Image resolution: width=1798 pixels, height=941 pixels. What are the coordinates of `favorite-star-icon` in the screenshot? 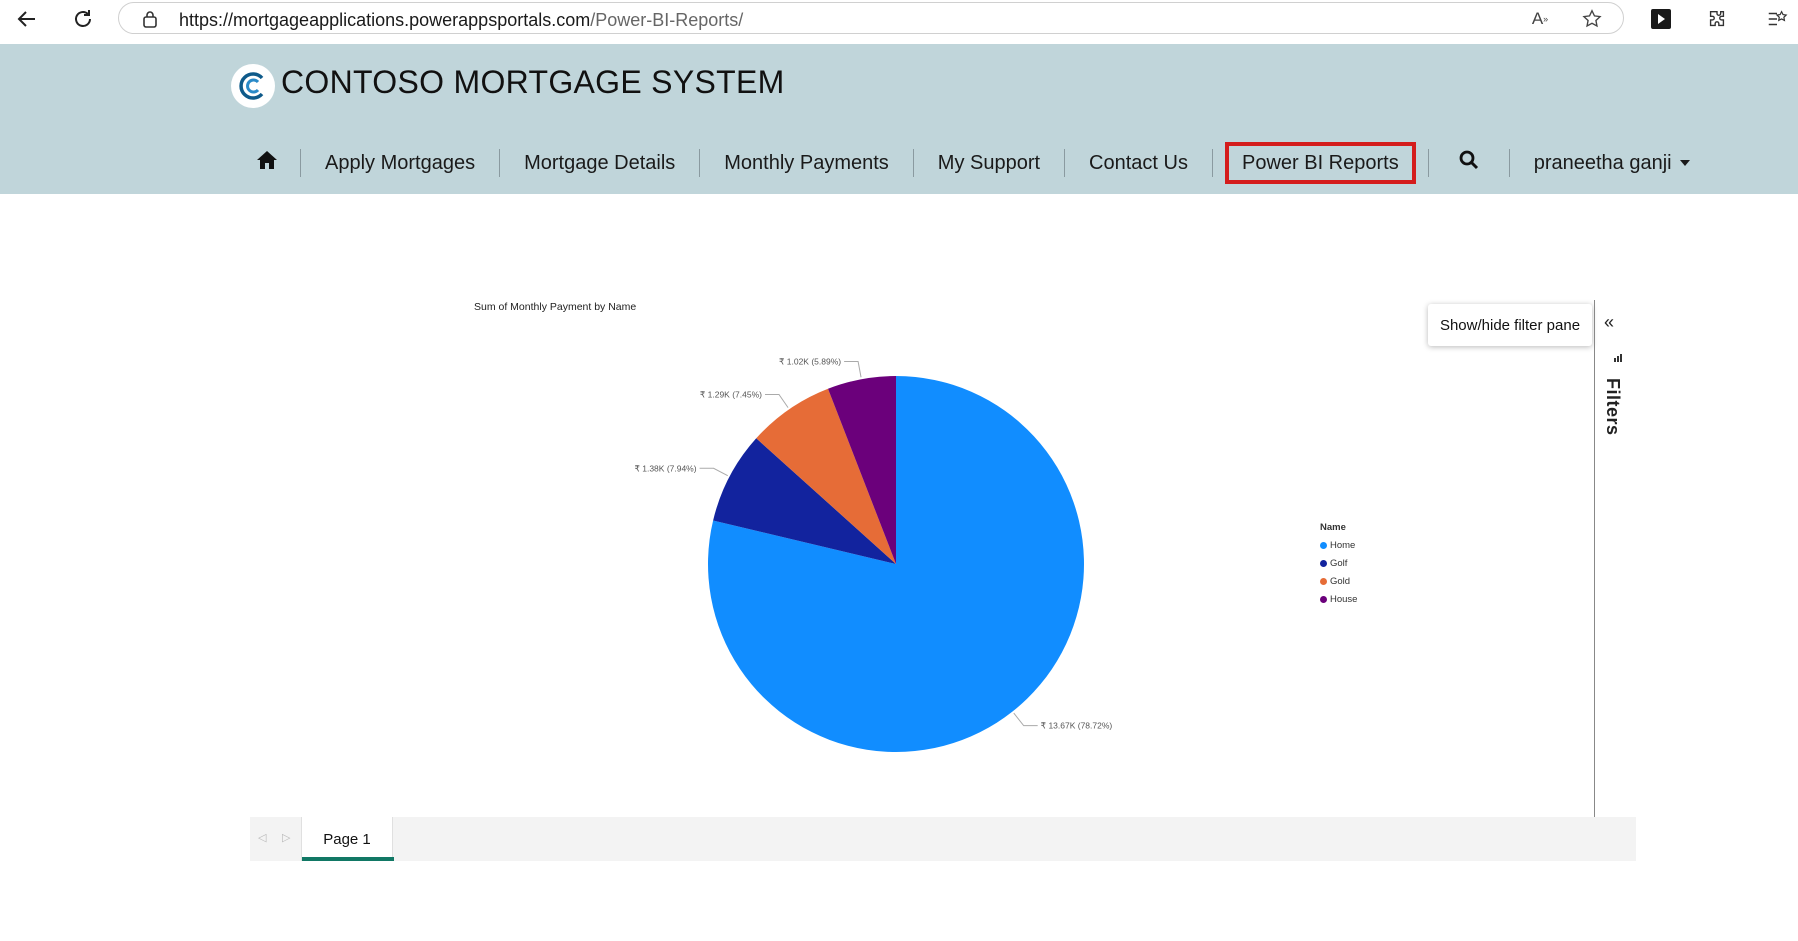 It's located at (1592, 19).